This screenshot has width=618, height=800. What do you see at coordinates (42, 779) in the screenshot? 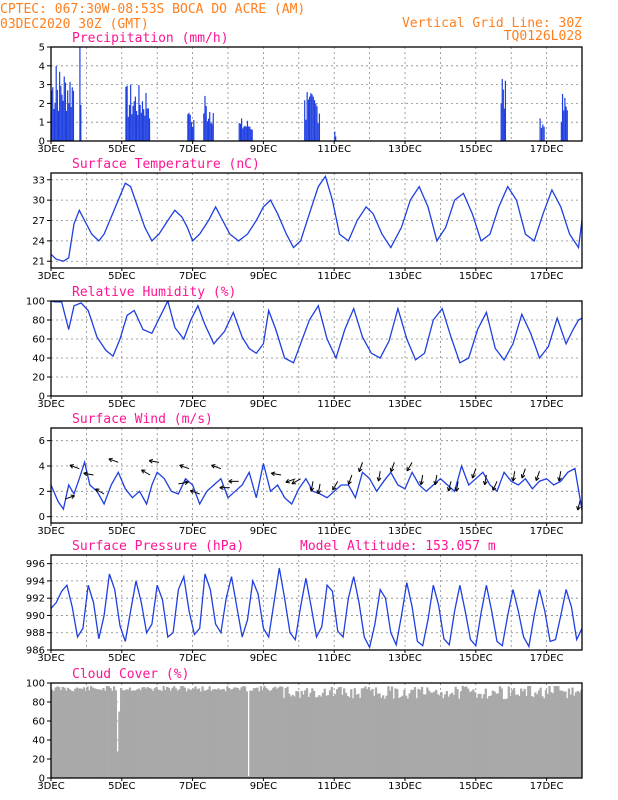
I see `cloud-ytick-label: 0` at bounding box center [42, 779].